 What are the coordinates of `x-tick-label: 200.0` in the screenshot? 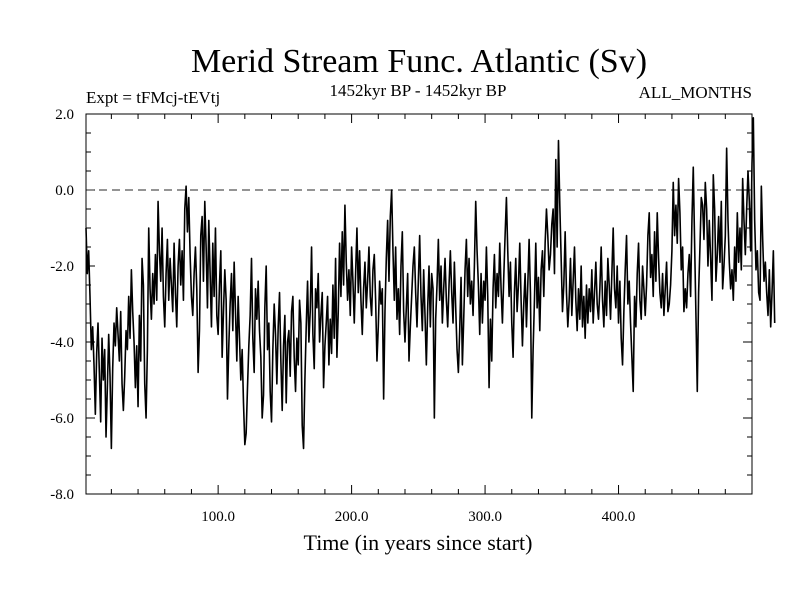 It's located at (352, 517).